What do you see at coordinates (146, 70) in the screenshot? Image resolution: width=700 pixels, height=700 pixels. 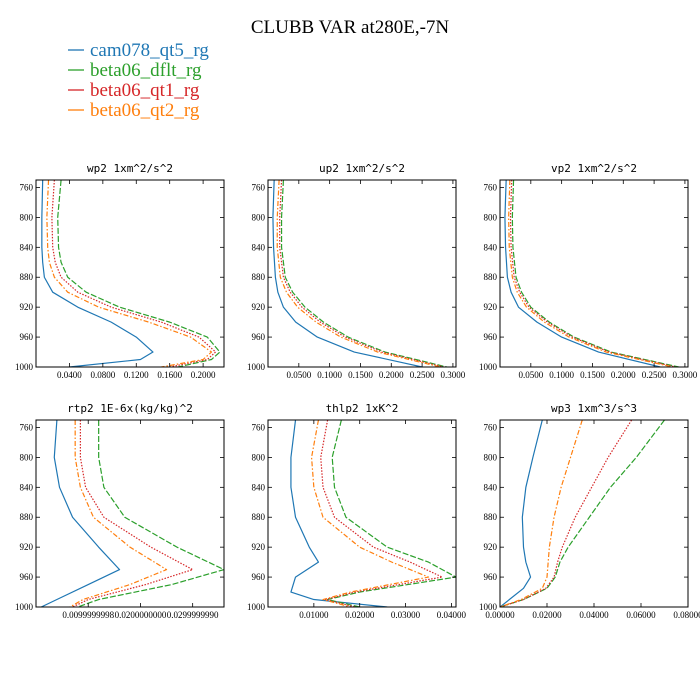 I see `legend-label: beta06_dflt_rg` at bounding box center [146, 70].